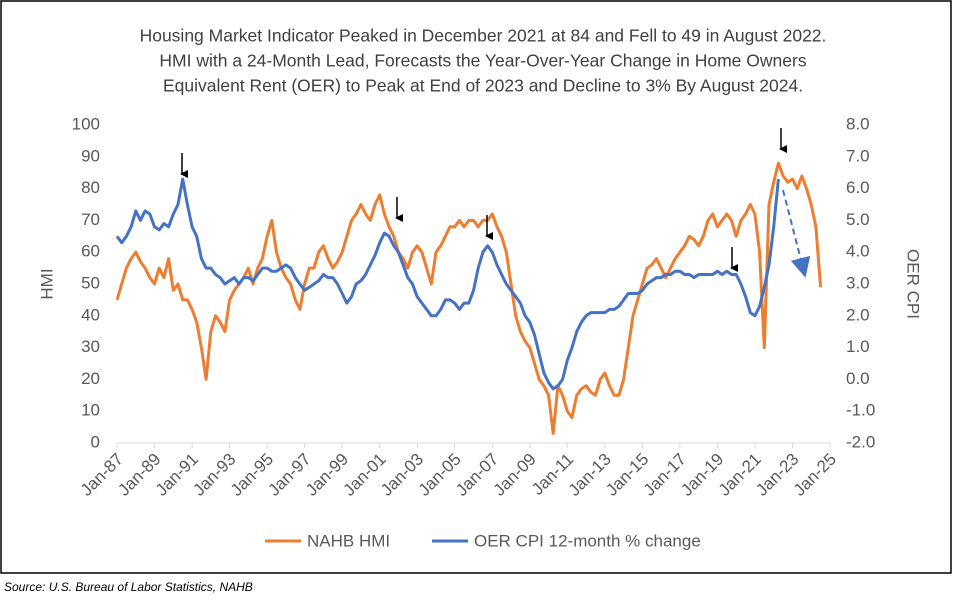 The image size is (956, 603). What do you see at coordinates (858, 282) in the screenshot?
I see `y2-tick-label: 3.0` at bounding box center [858, 282].